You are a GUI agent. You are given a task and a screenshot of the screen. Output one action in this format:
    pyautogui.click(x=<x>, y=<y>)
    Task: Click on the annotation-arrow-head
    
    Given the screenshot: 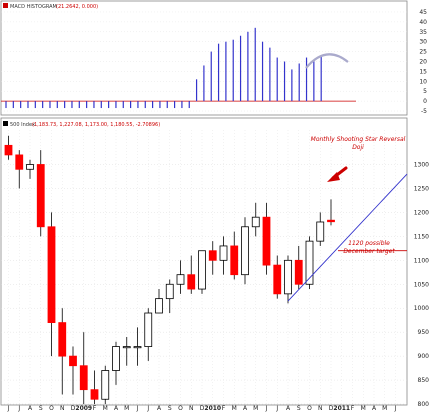 What is the action you would take?
    pyautogui.click(x=333, y=177)
    